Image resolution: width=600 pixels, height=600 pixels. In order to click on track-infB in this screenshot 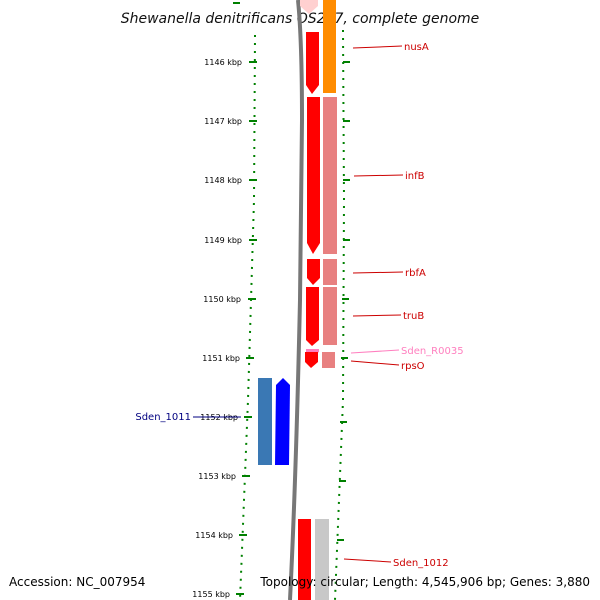, I will do `click(330, 175)`.